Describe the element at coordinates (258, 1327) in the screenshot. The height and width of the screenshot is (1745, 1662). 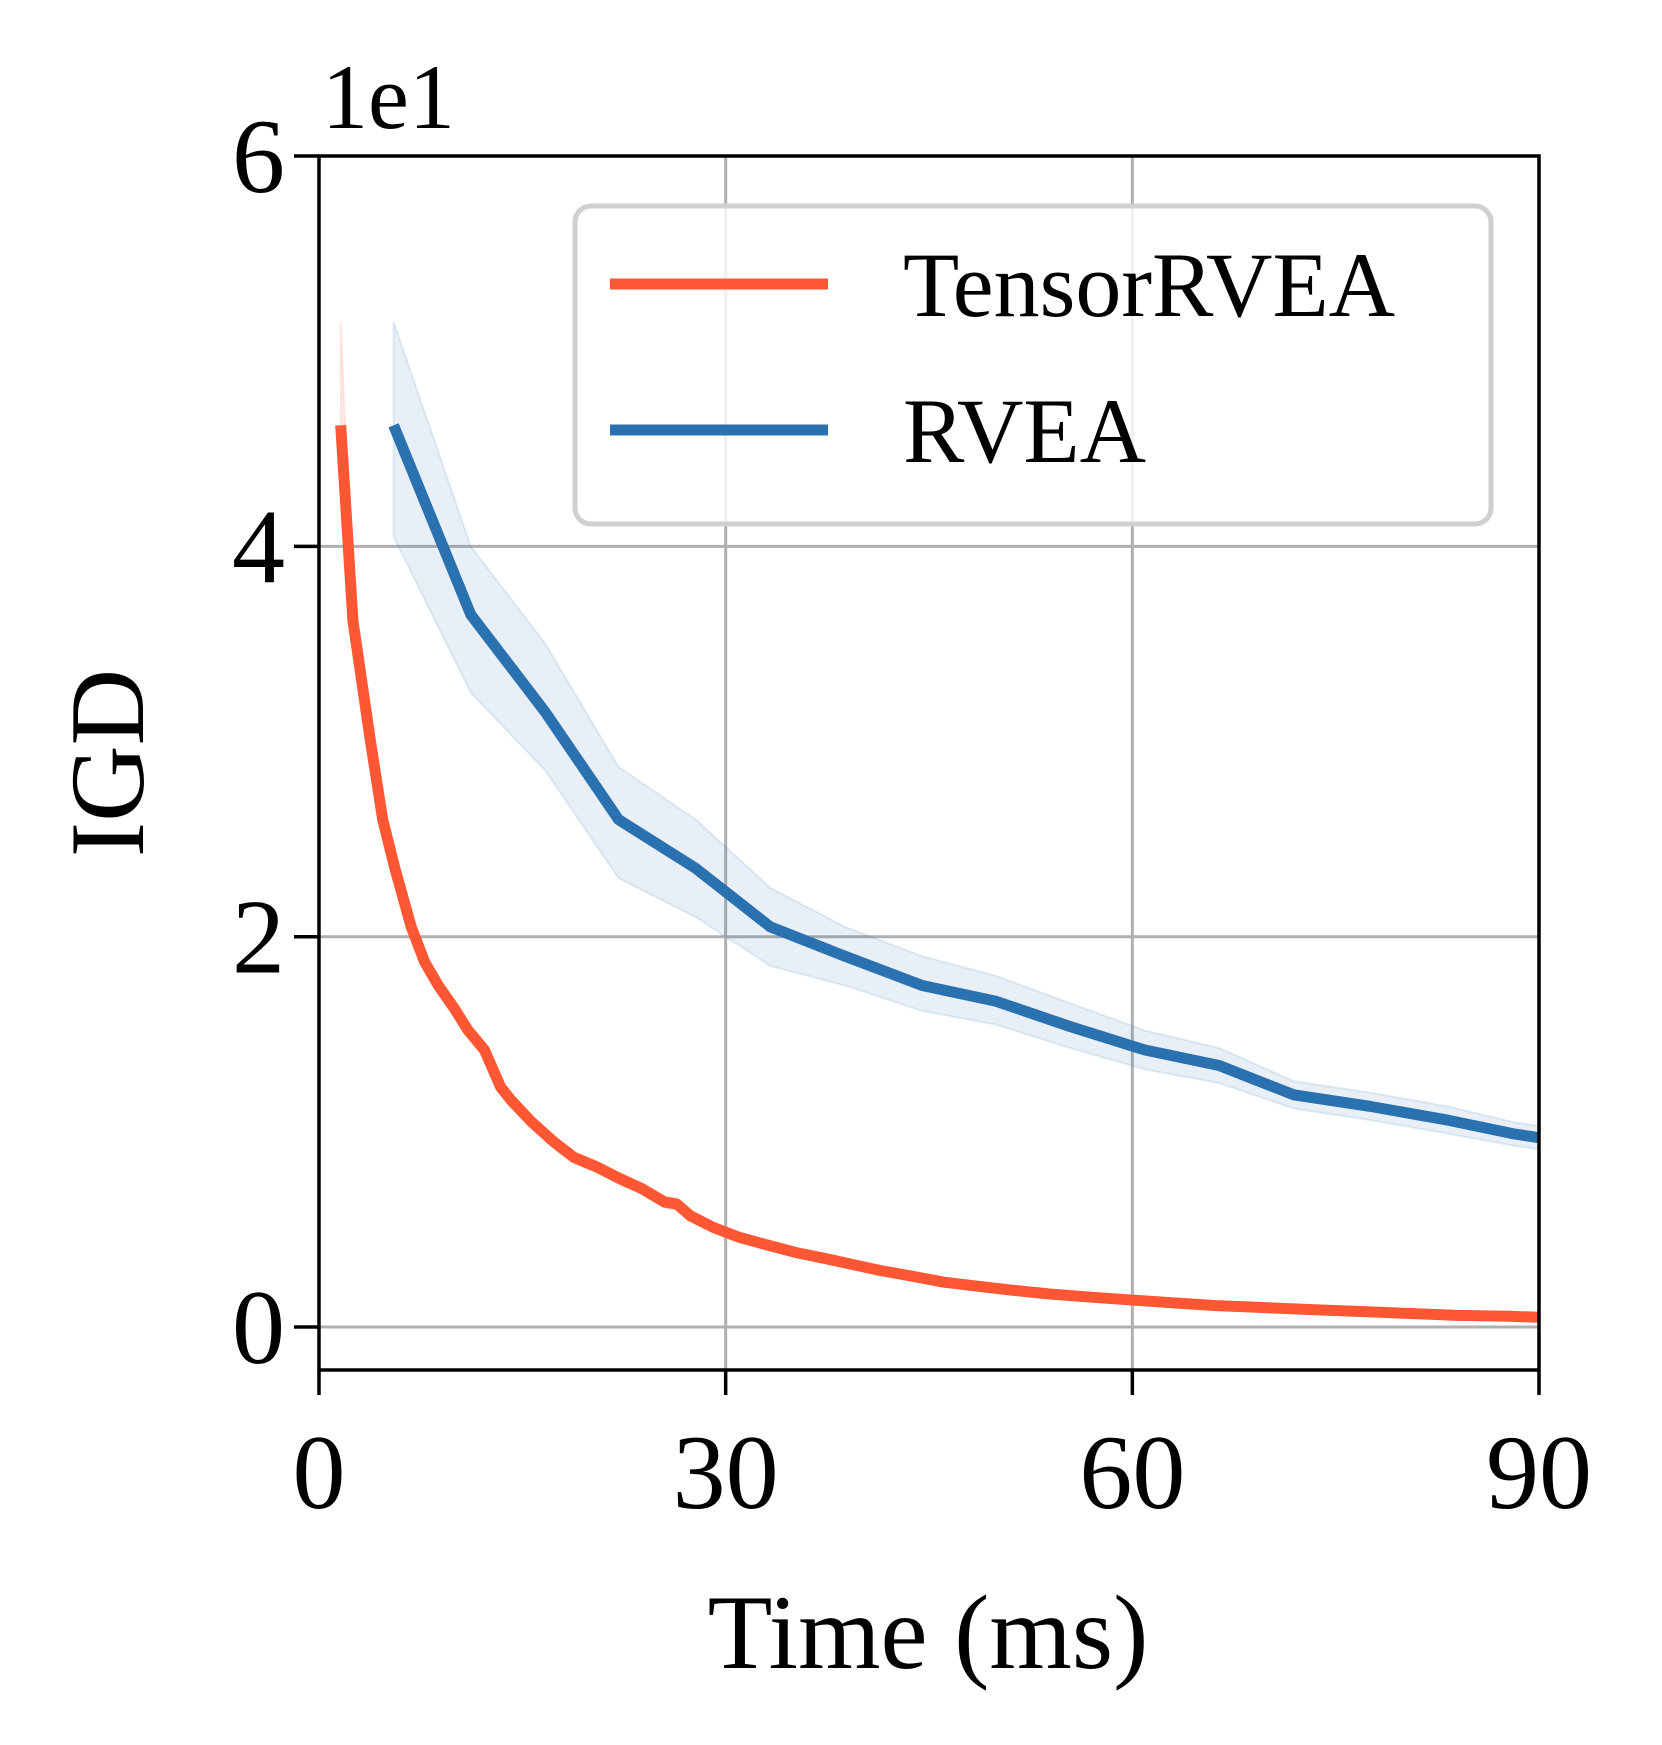
I see `y-tick-label-0: 0` at that location.